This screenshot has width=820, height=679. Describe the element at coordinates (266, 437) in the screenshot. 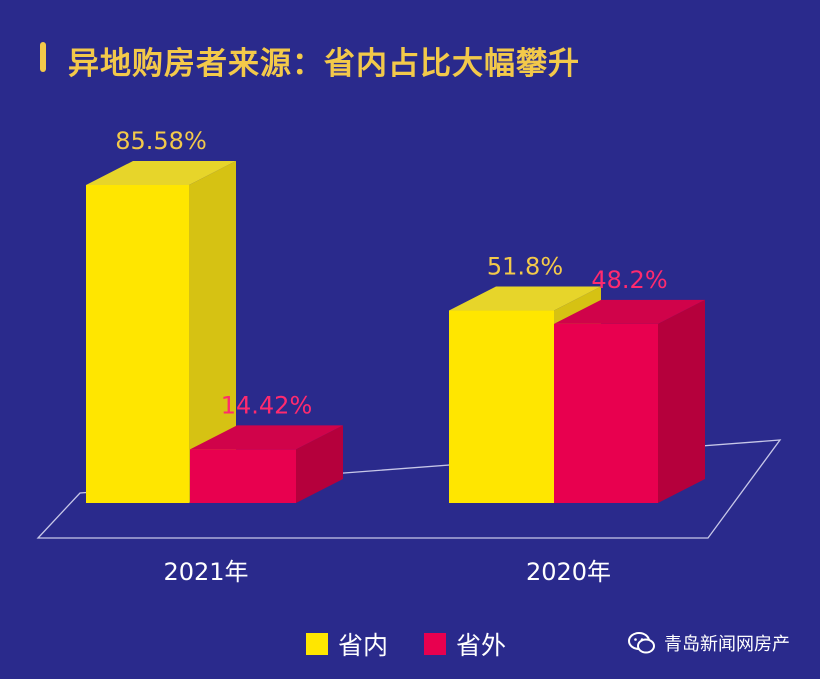

I see `bar-out-of-province-2021-top` at that location.